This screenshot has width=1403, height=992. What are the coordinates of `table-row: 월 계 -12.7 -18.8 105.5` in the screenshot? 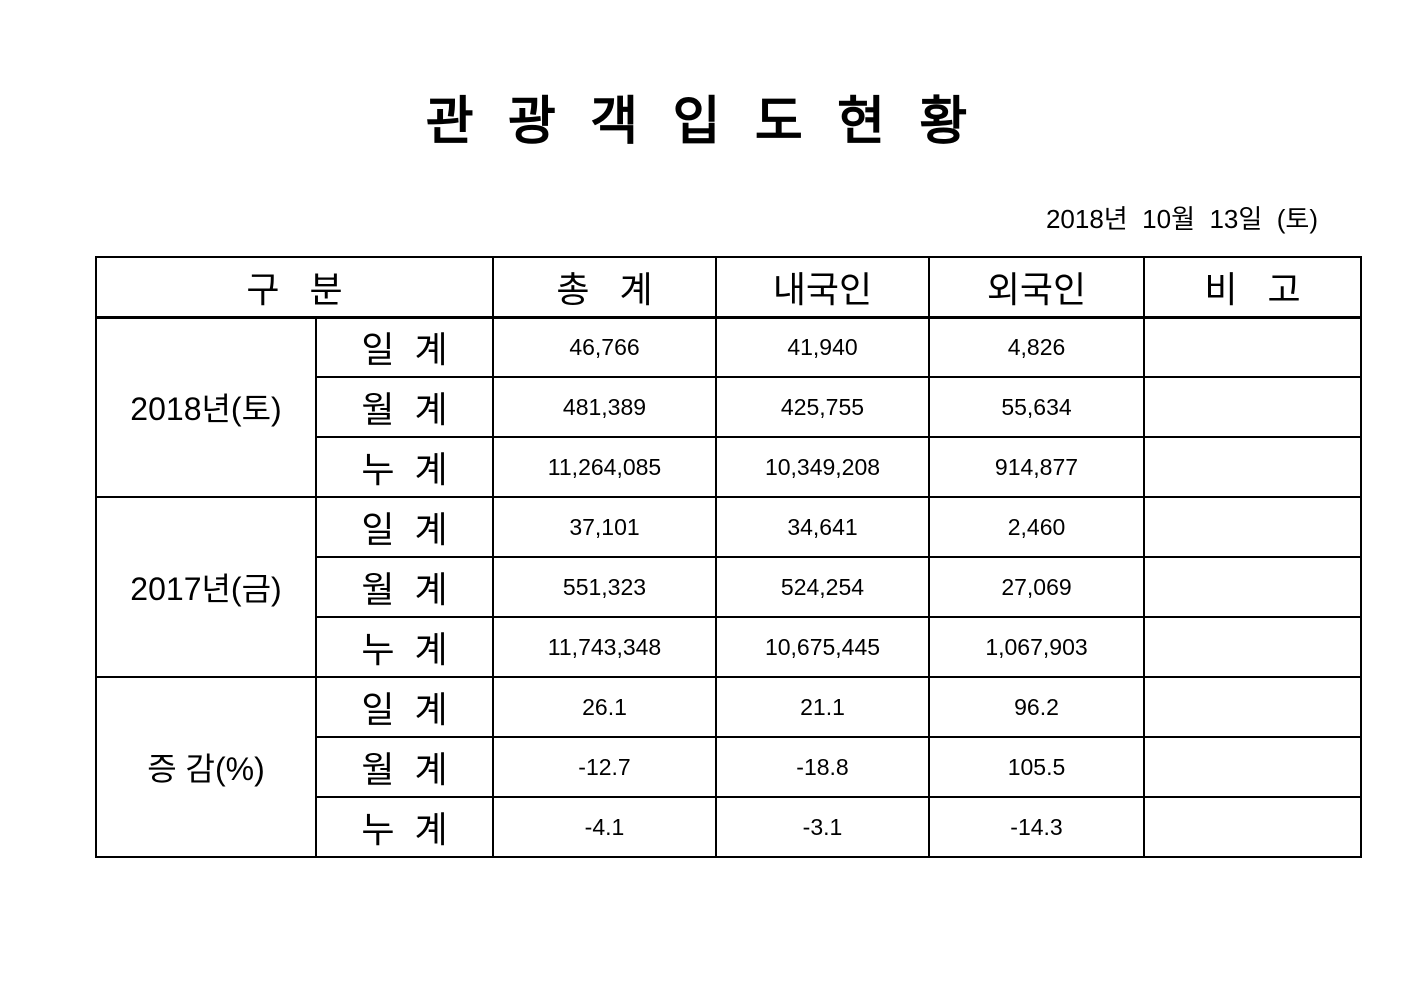 It's located at (729, 767).